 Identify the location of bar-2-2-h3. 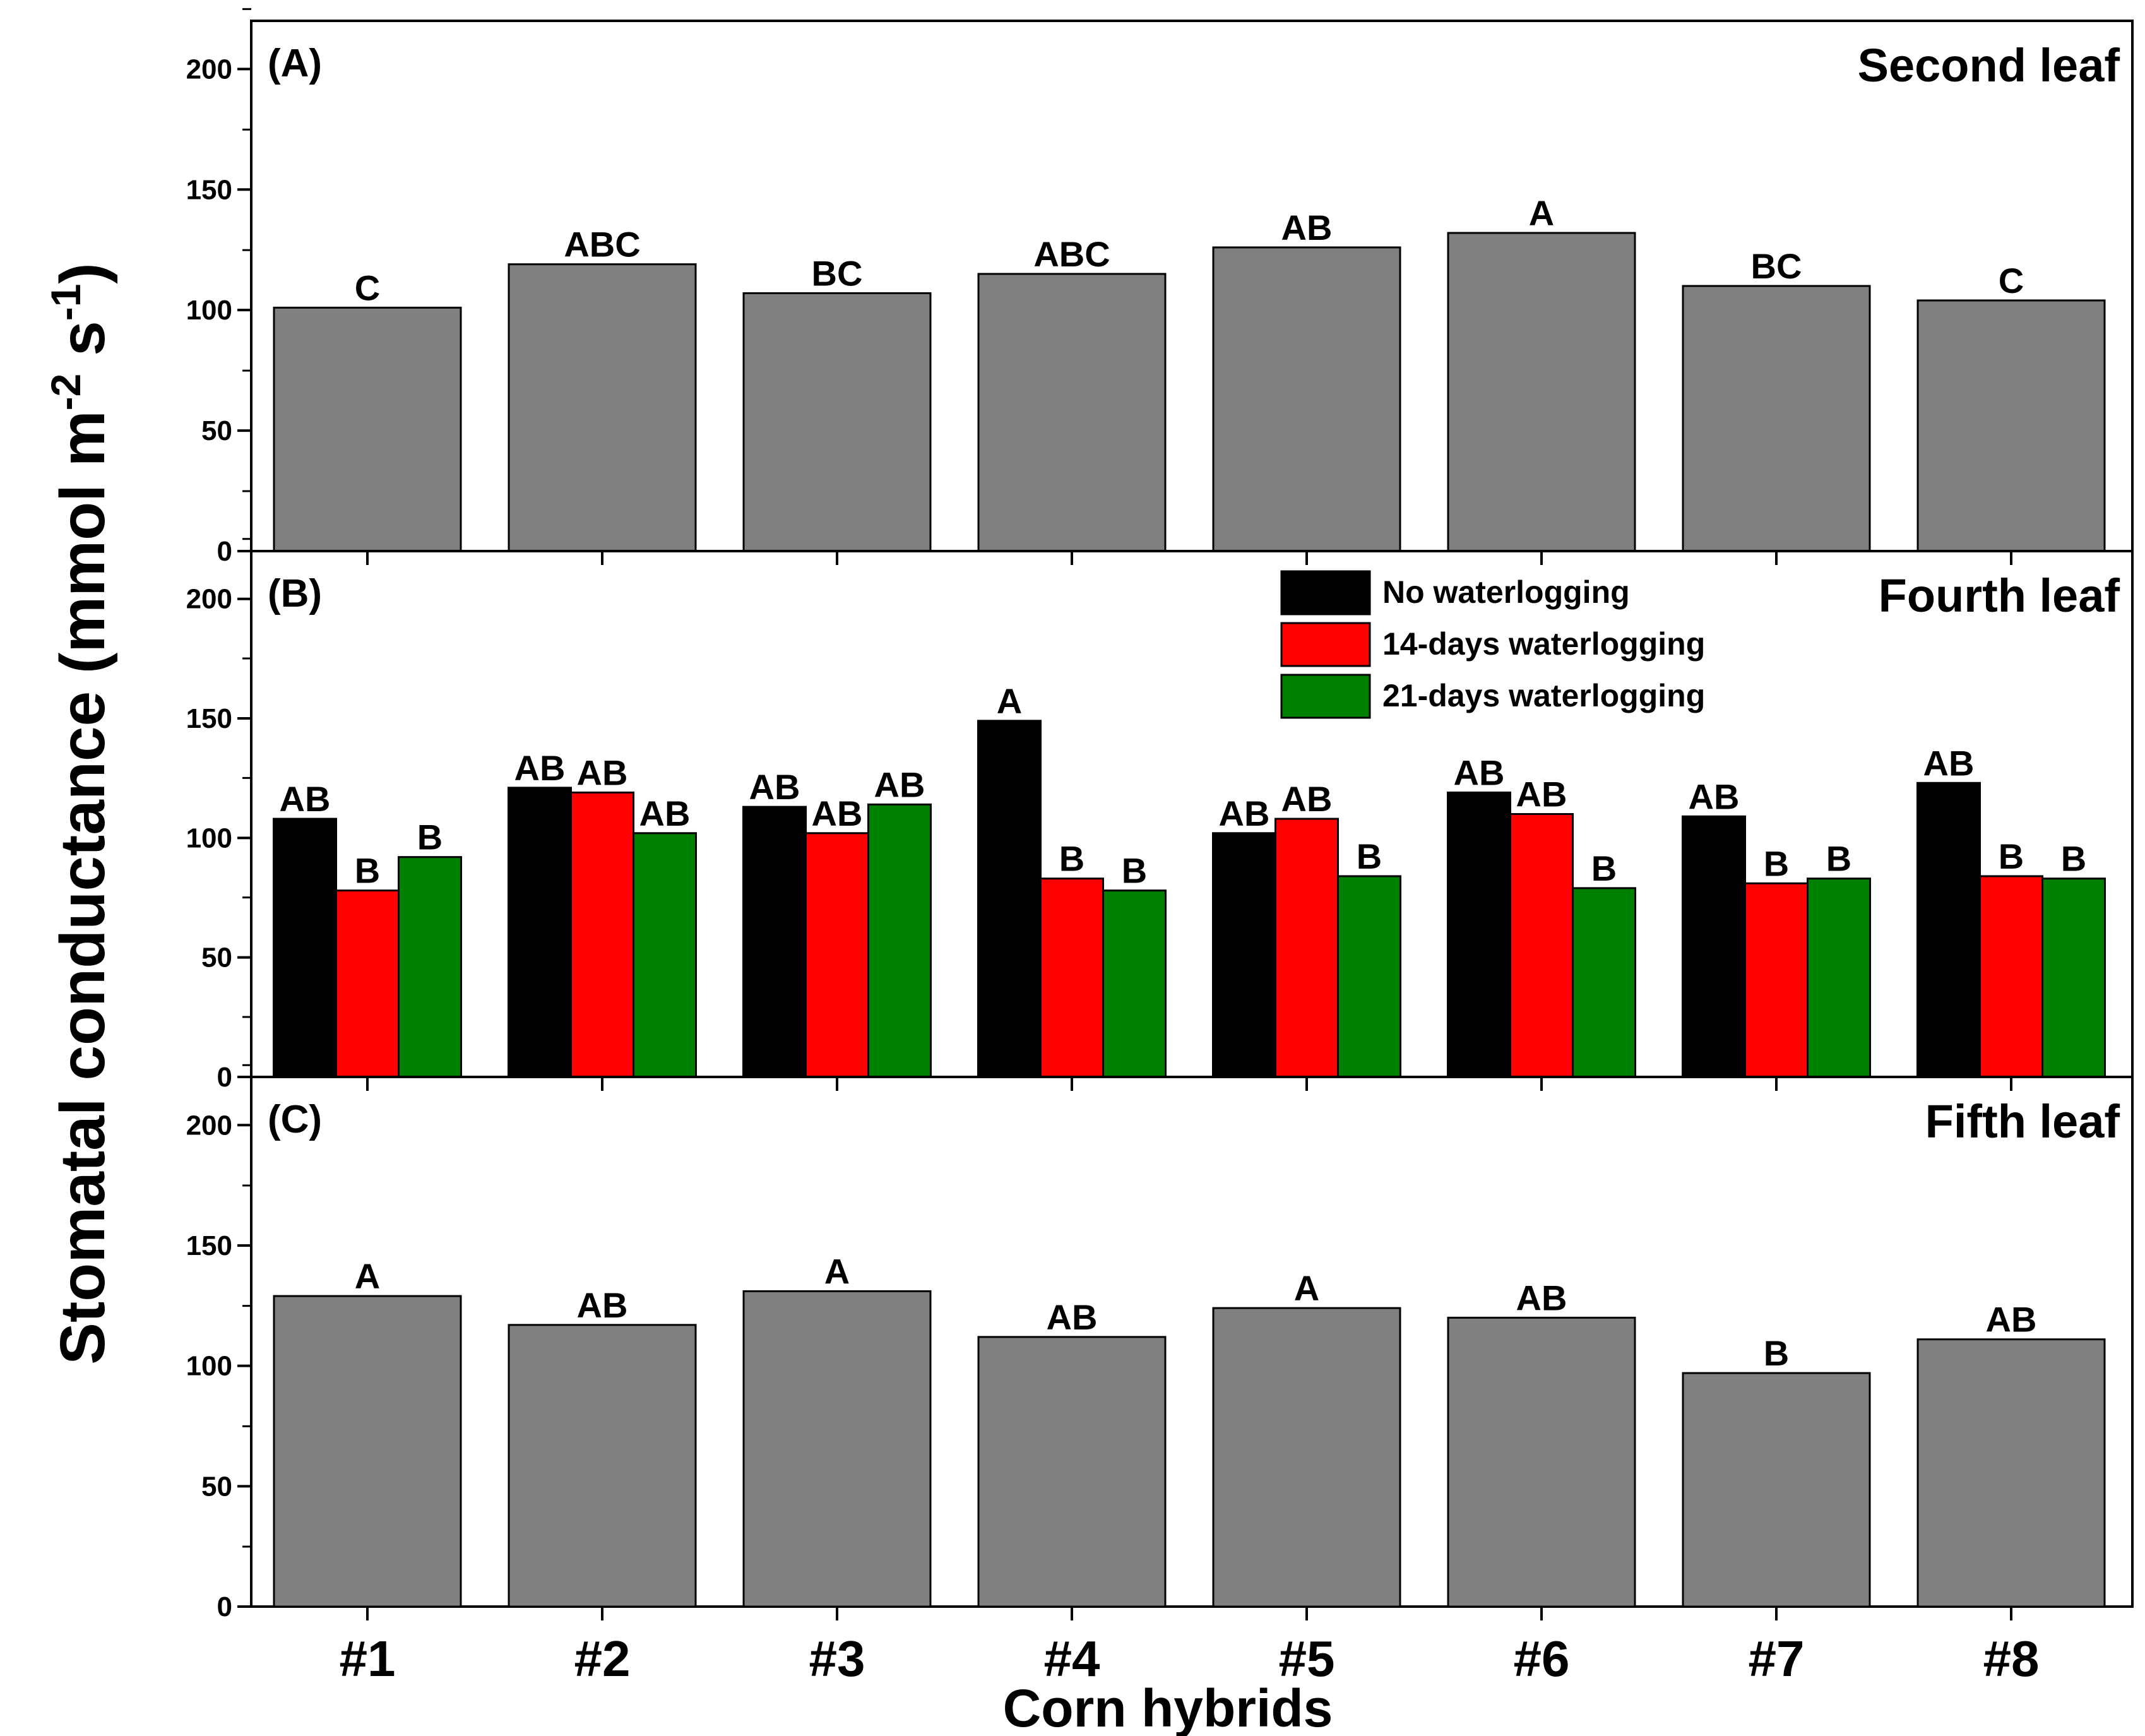
(837, 955).